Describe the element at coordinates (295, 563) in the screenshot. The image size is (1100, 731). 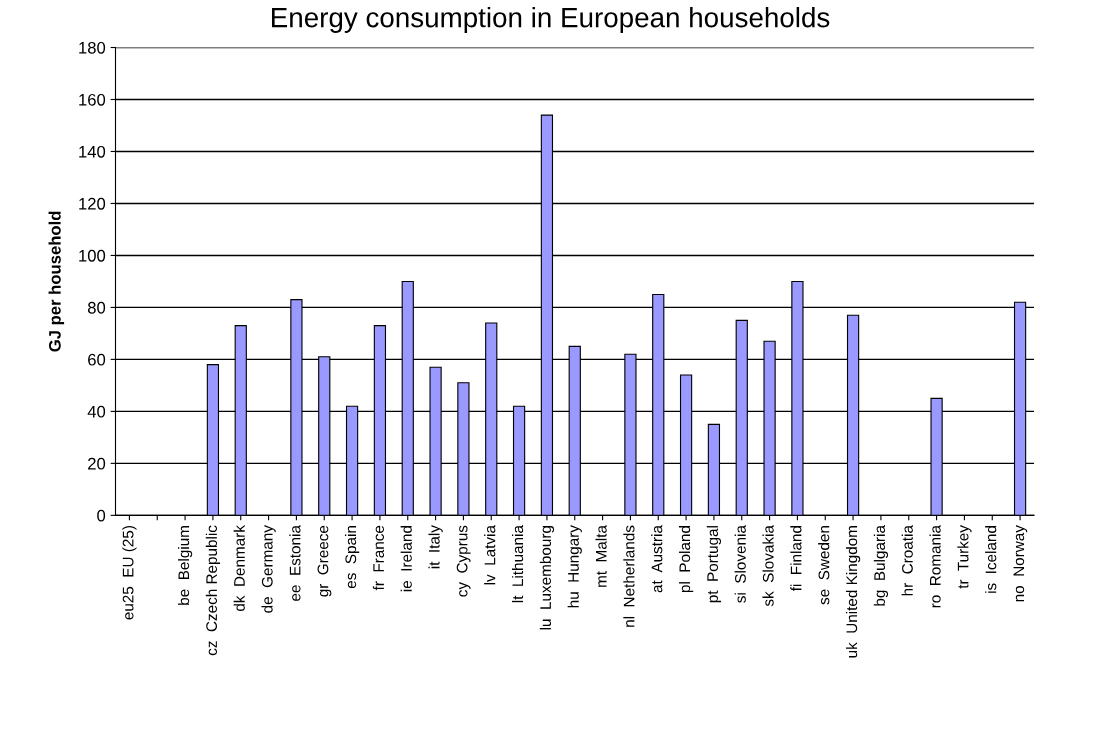
I see `x-tick-label: ee Estonia` at that location.